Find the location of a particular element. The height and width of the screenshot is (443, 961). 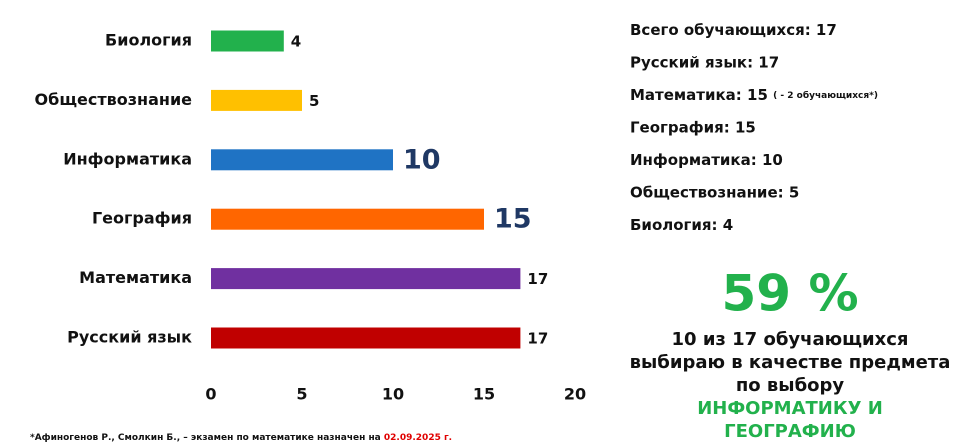

summary-line: Всего обучающихся: 17 is located at coordinates (733, 30).